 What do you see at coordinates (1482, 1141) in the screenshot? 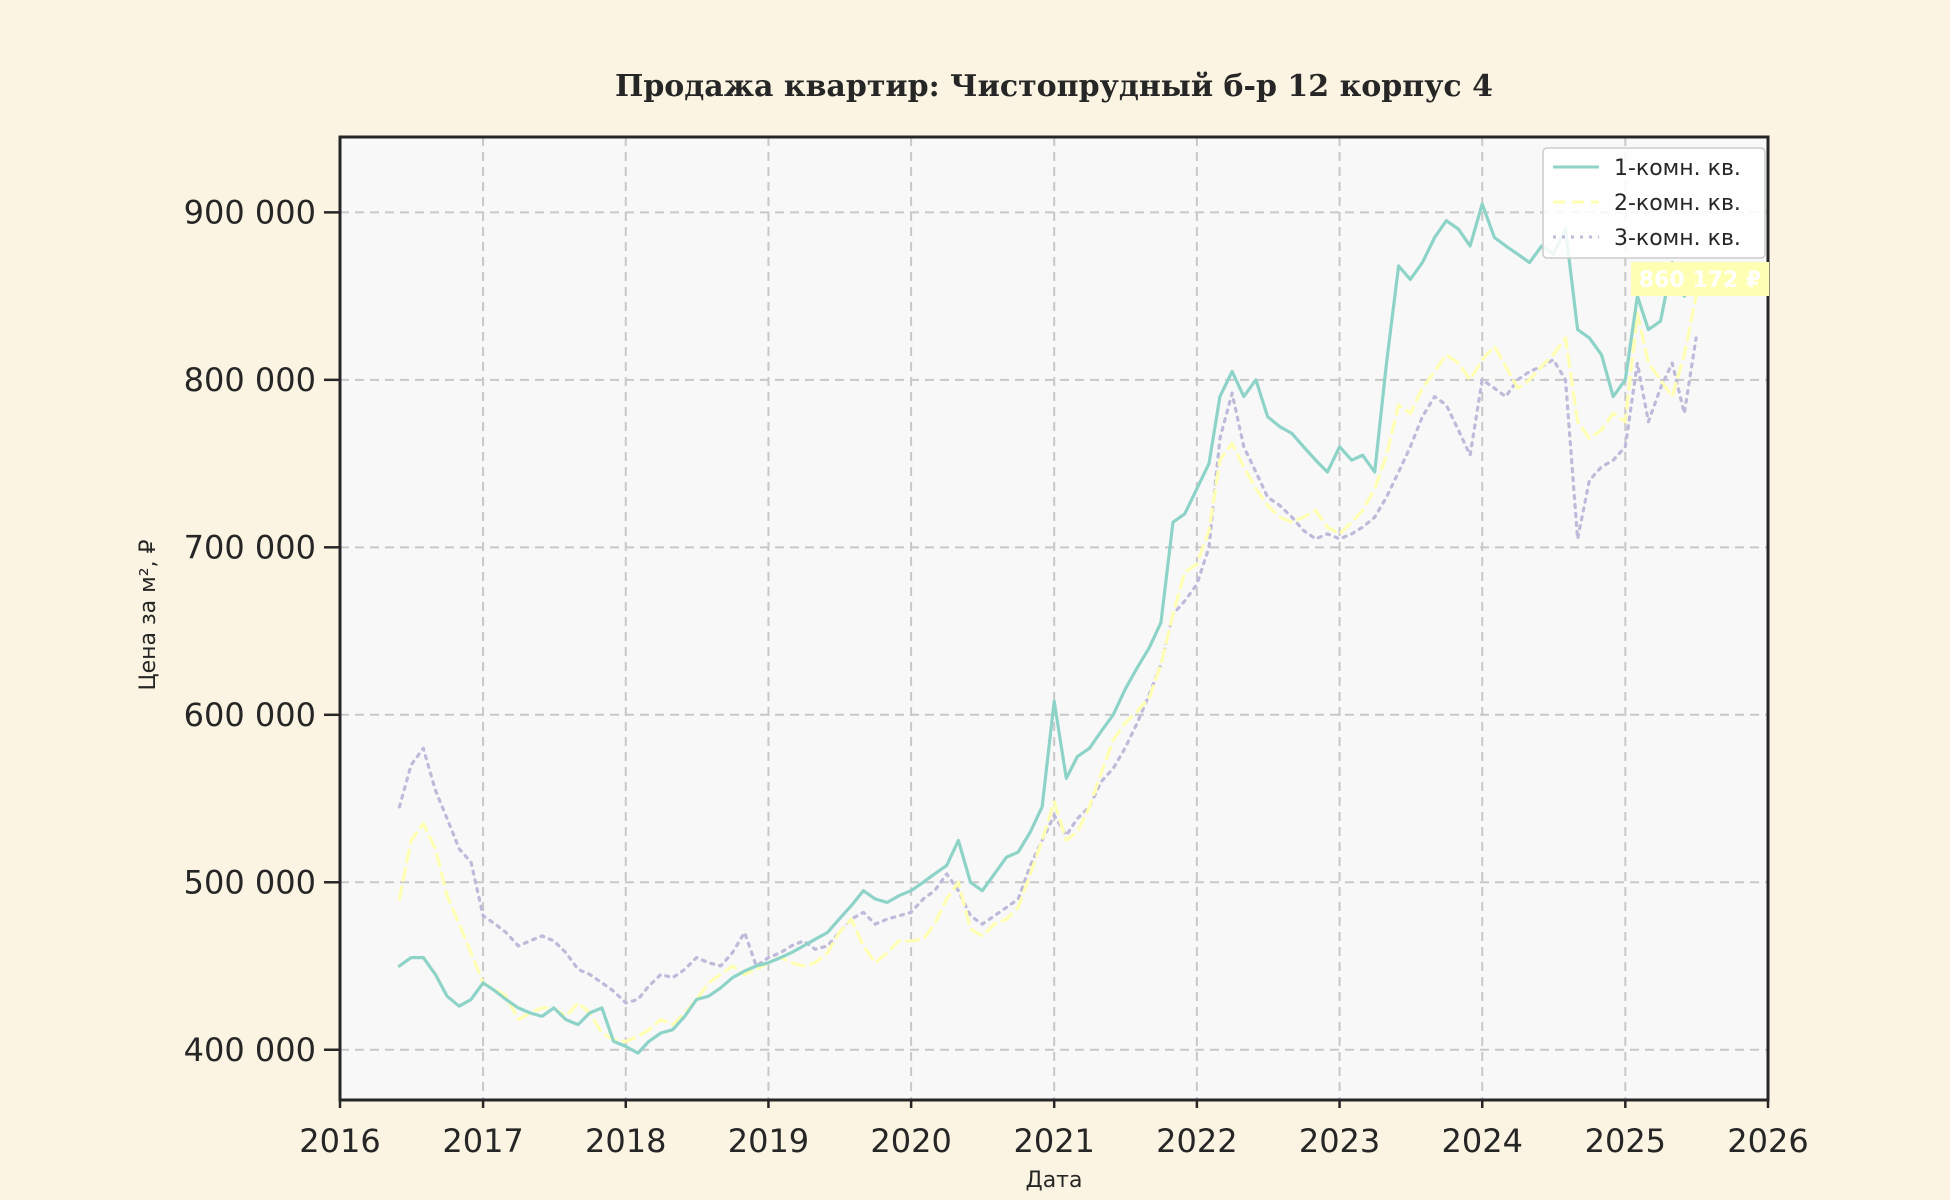
I see `x-tick-label: 2024` at bounding box center [1482, 1141].